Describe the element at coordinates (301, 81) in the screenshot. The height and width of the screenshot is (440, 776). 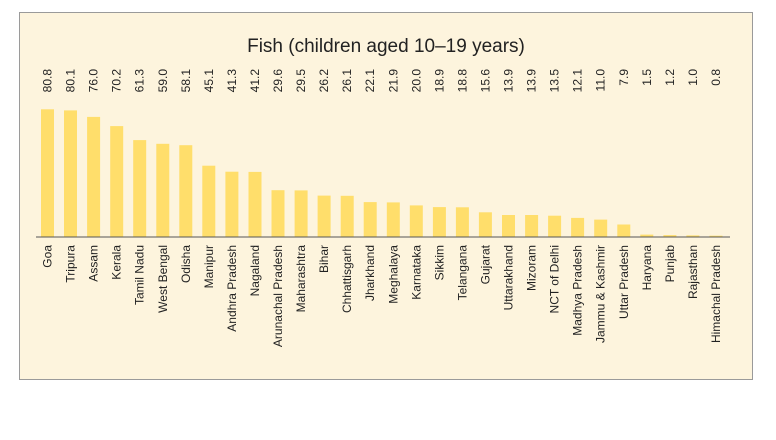
I see `value-label: 29.5` at that location.